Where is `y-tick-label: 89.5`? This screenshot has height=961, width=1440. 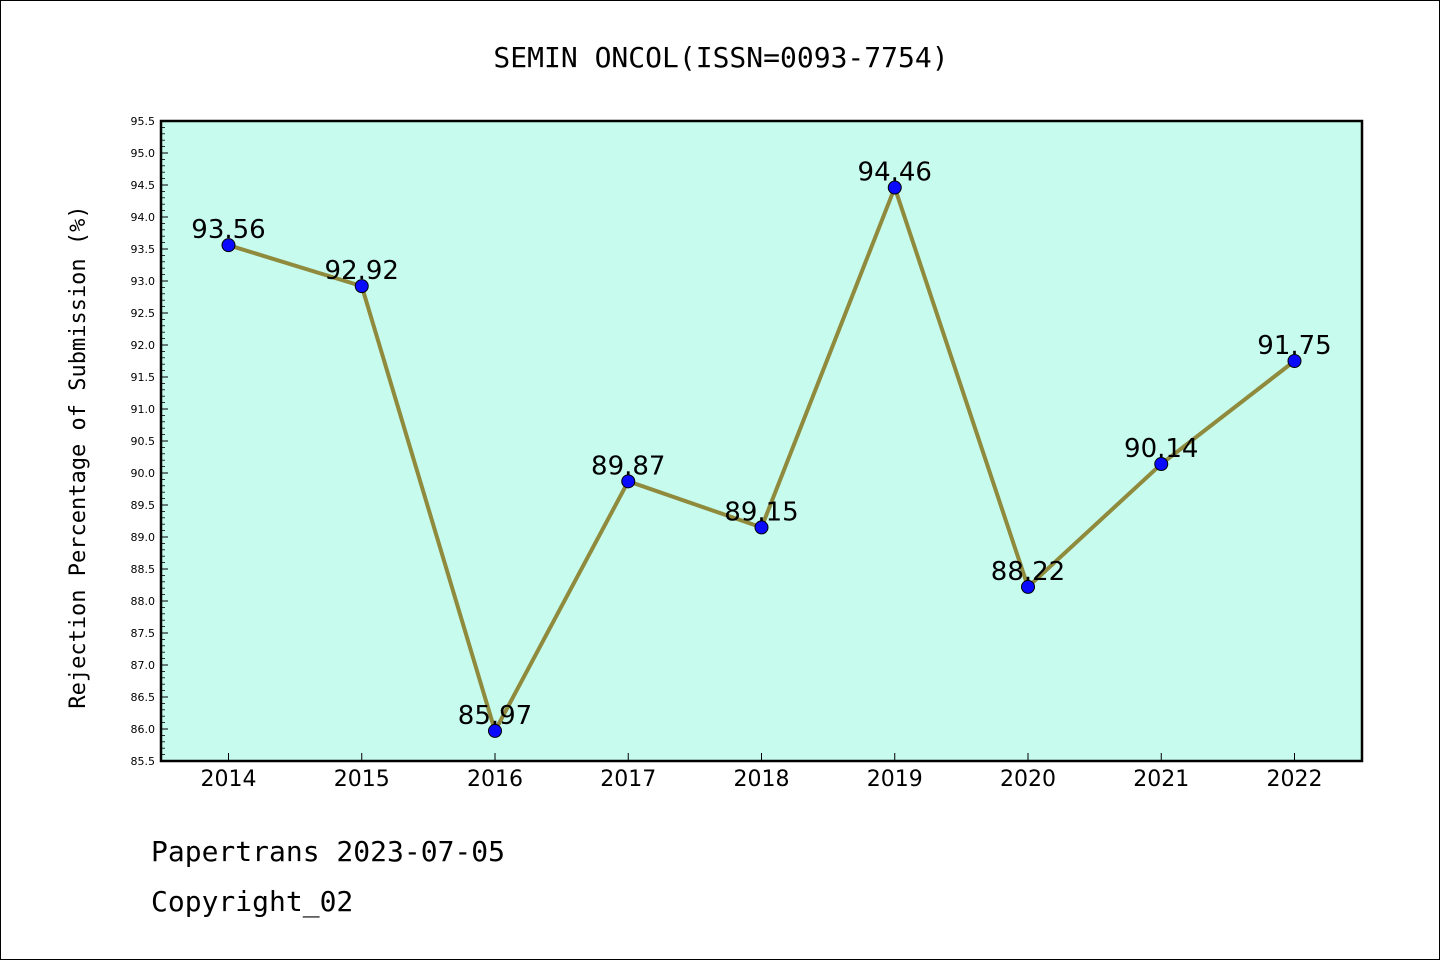 y-tick-label: 89.5 is located at coordinates (143, 505).